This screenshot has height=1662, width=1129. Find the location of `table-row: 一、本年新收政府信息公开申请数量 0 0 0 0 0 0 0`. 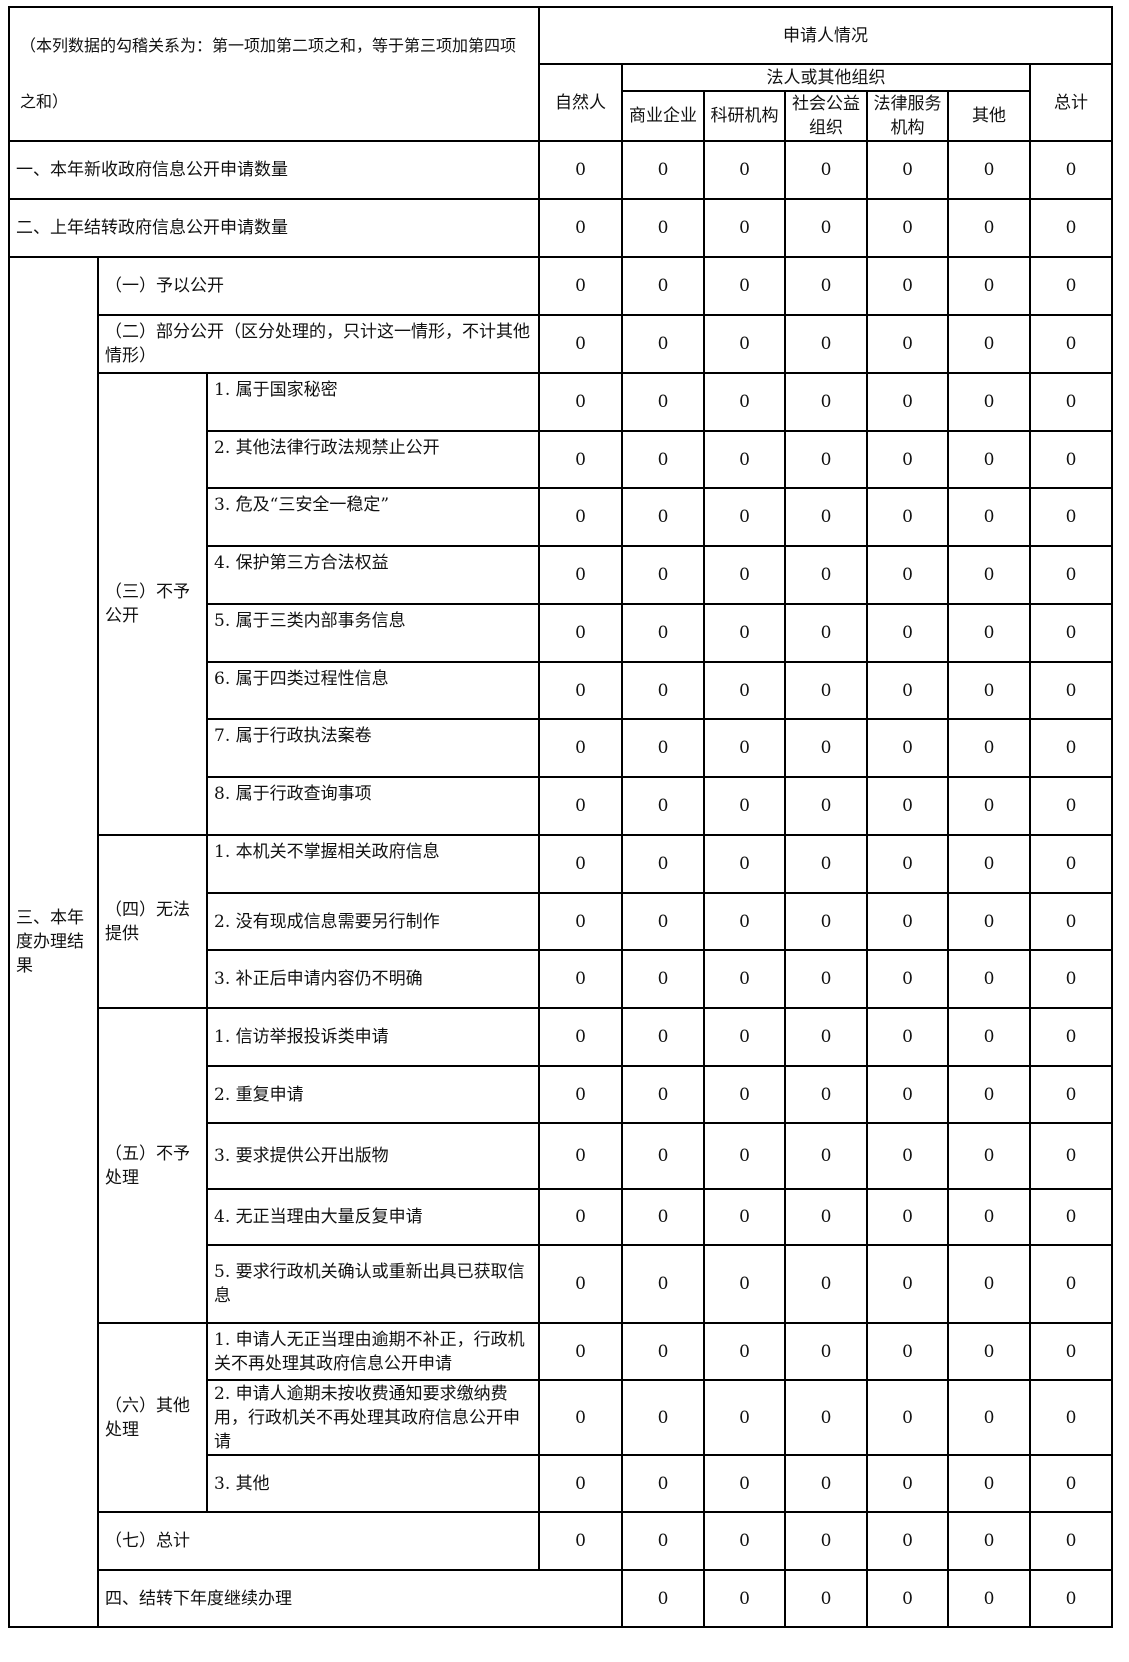

table-row: 一、本年新收政府信息公开申请数量 0 0 0 0 0 0 0 is located at coordinates (560, 170).